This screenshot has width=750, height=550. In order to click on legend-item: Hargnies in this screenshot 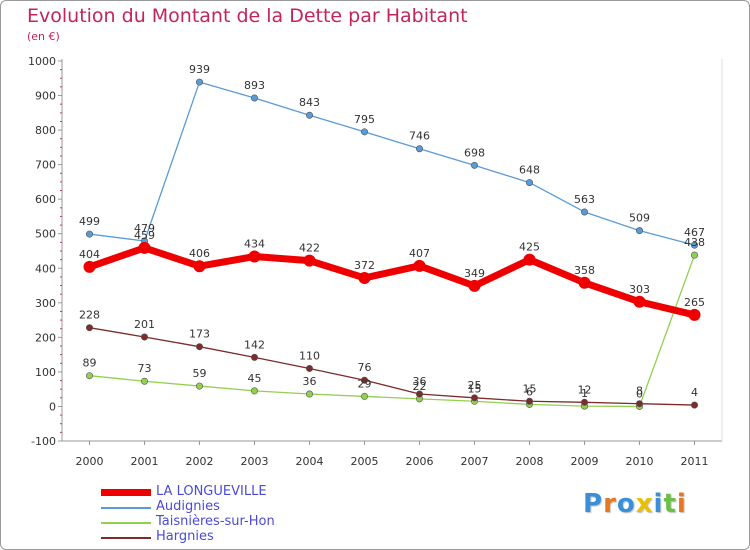, I will do `click(251, 537)`.